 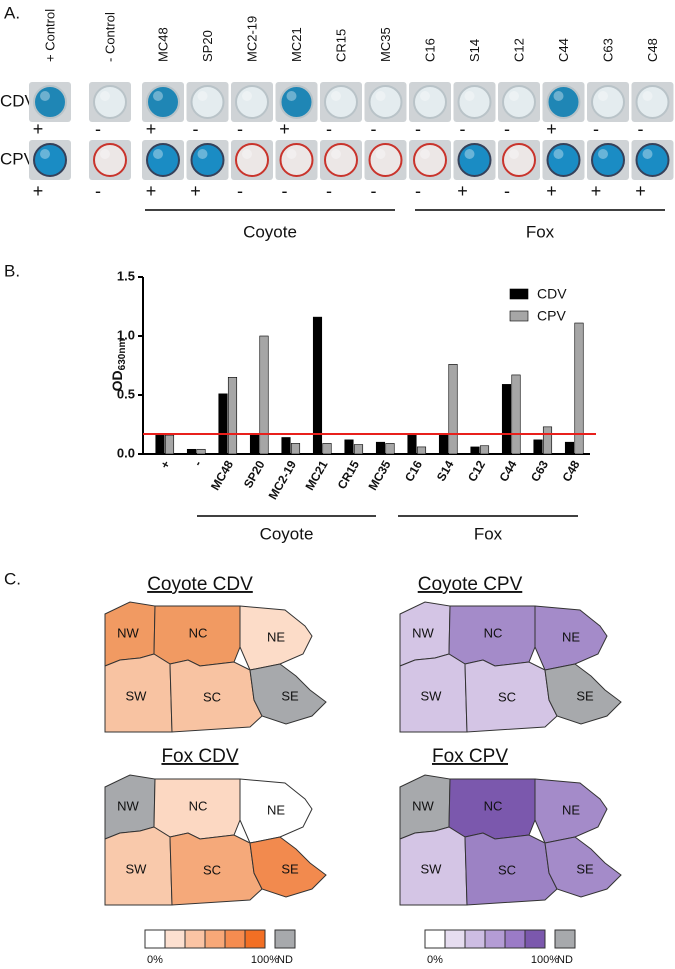 What do you see at coordinates (265, 960) in the screenshot?
I see `legend-max: 100%` at bounding box center [265, 960].